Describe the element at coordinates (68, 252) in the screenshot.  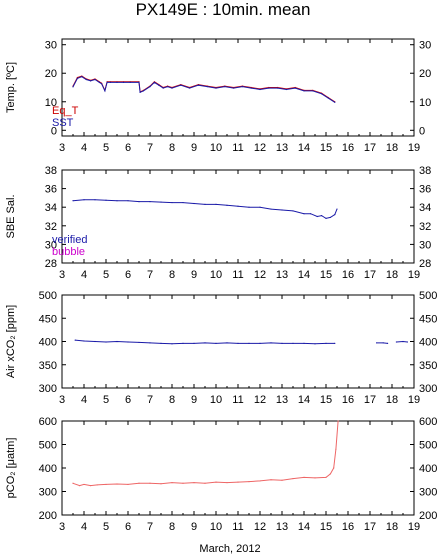
I see `legend-entry-bubble: bubble` at that location.